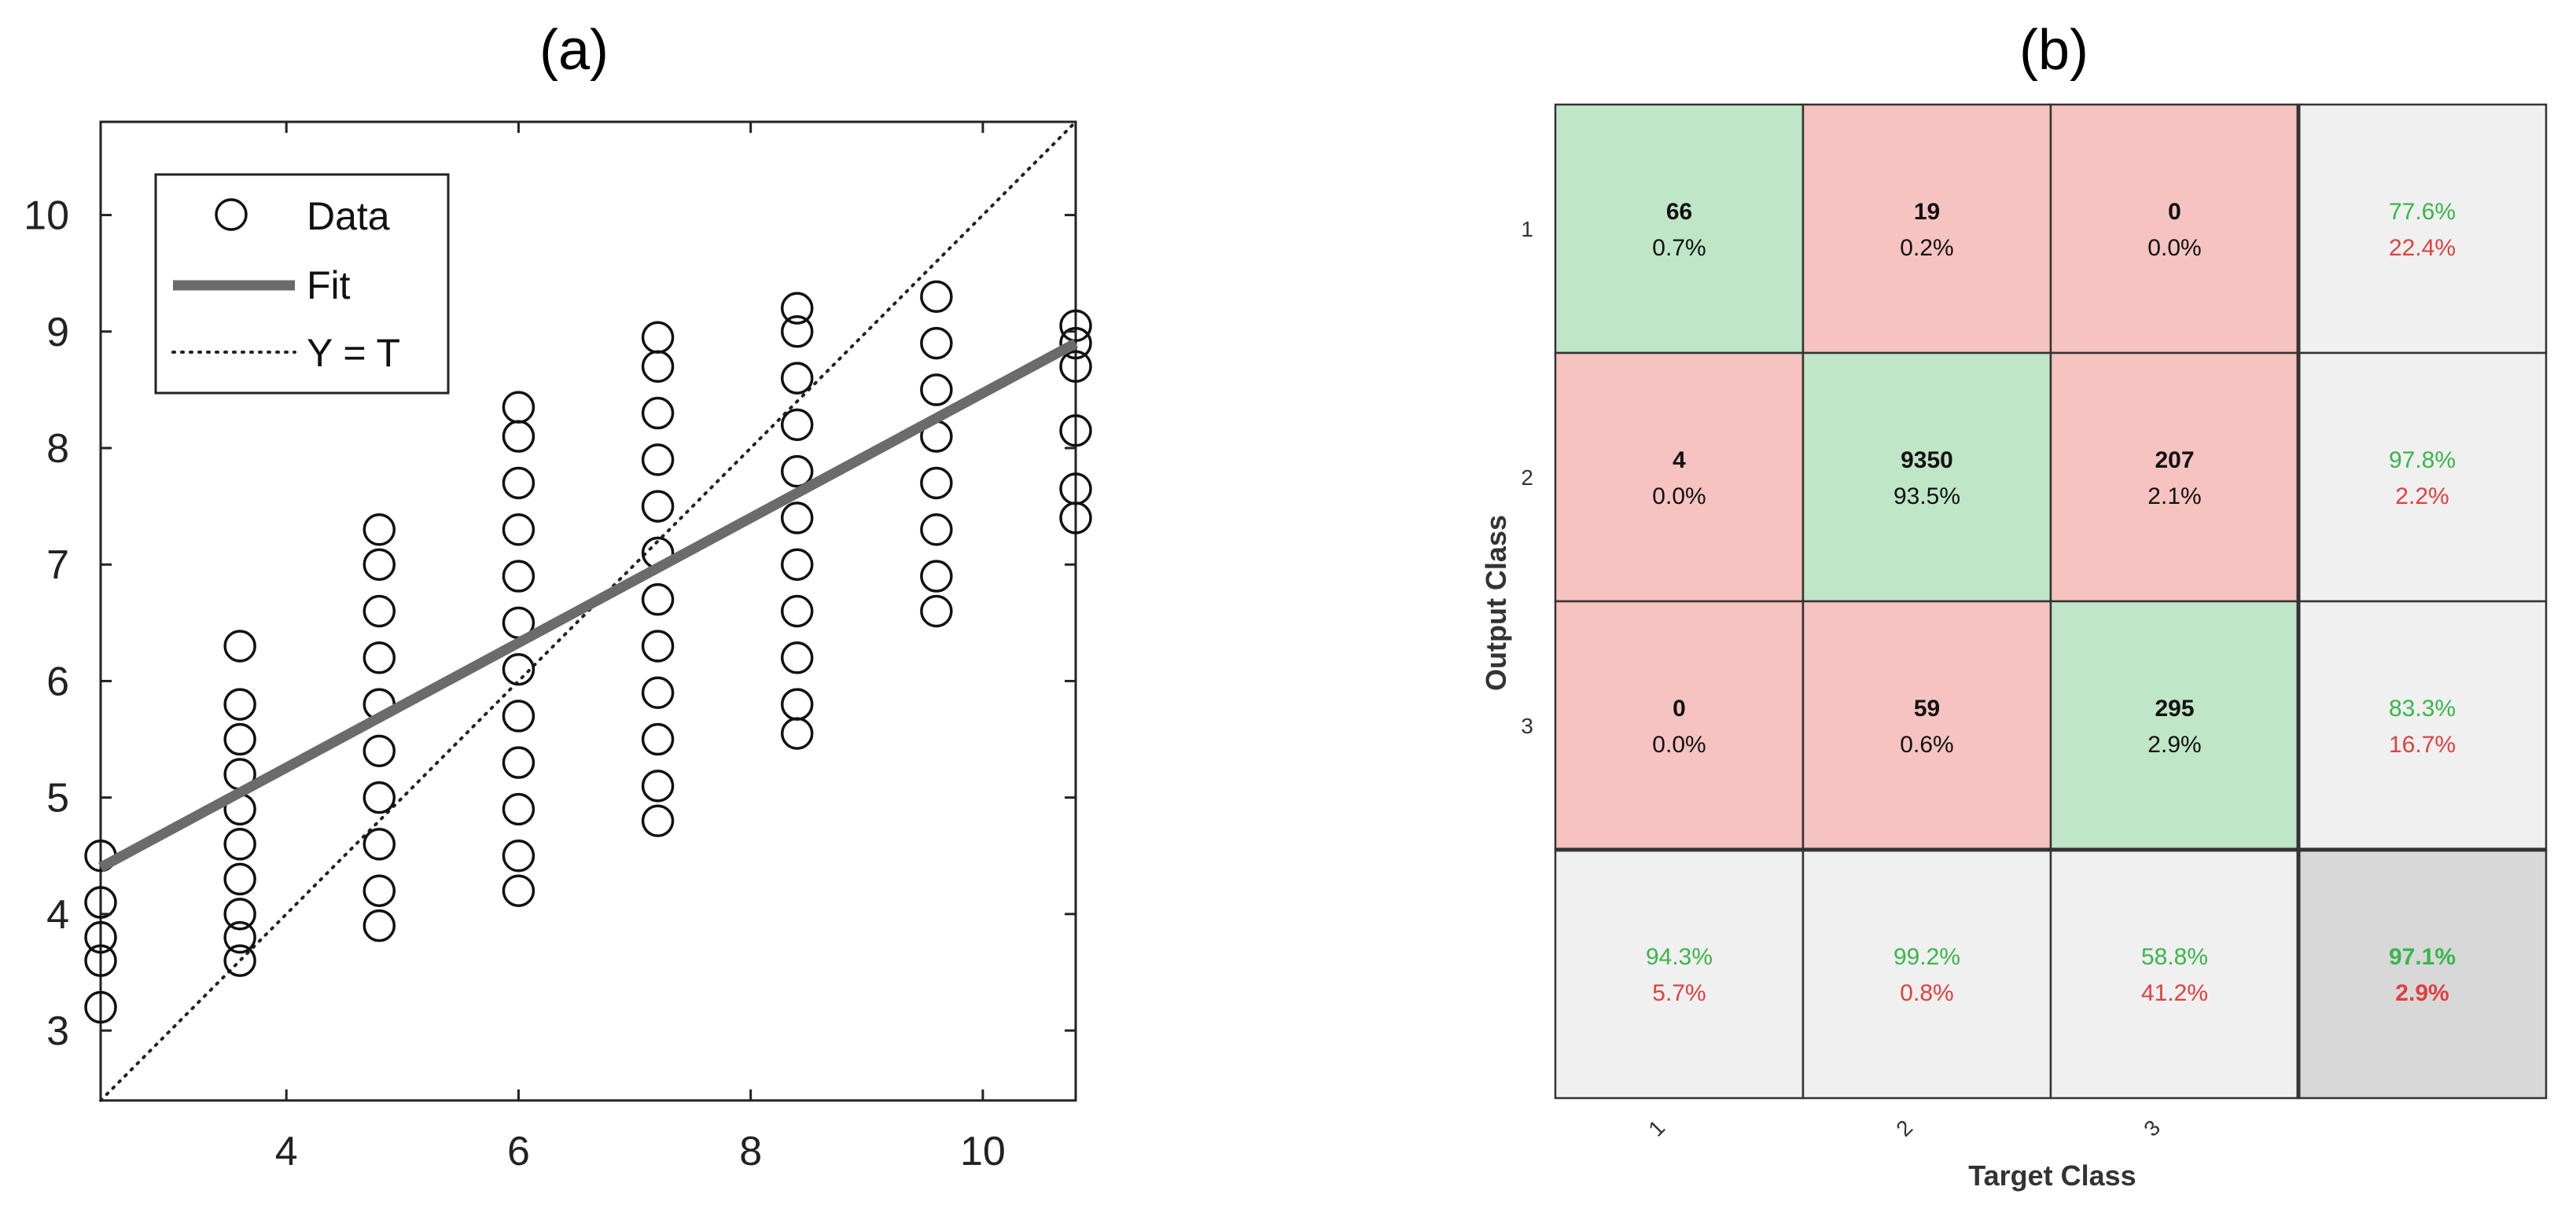 The image size is (2576, 1205). What do you see at coordinates (2054, 50) in the screenshot?
I see `panel-b-label: (b)` at bounding box center [2054, 50].